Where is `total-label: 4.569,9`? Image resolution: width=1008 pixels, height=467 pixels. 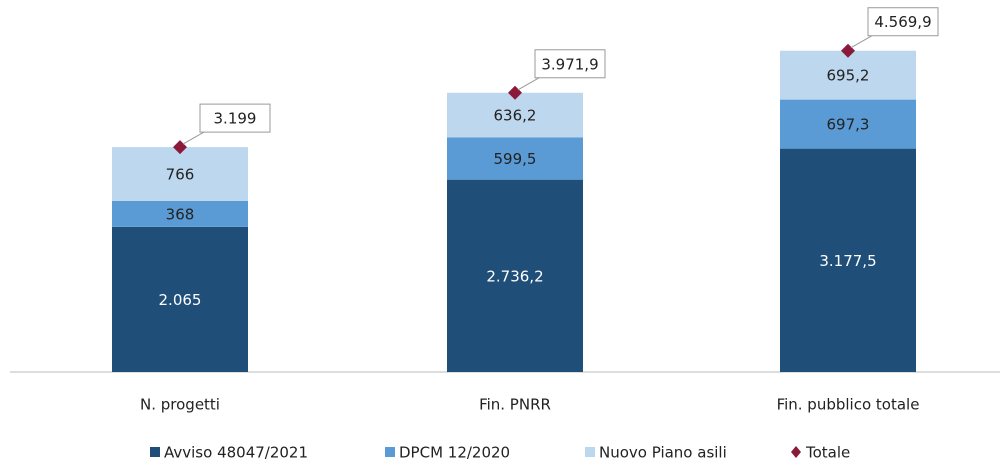 total-label: 4.569,9 is located at coordinates (902, 22).